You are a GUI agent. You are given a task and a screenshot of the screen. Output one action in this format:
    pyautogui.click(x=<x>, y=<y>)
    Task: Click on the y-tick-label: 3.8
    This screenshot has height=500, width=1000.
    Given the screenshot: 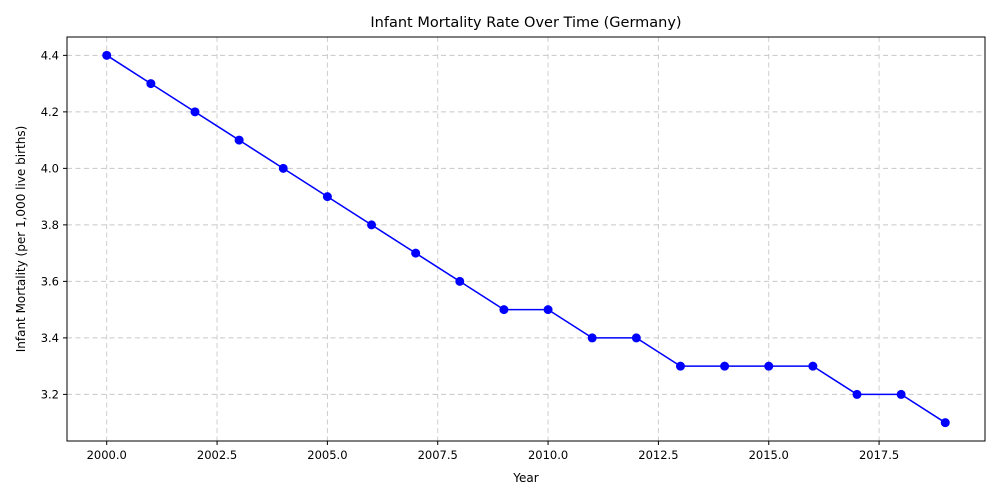 What is the action you would take?
    pyautogui.click(x=50, y=225)
    